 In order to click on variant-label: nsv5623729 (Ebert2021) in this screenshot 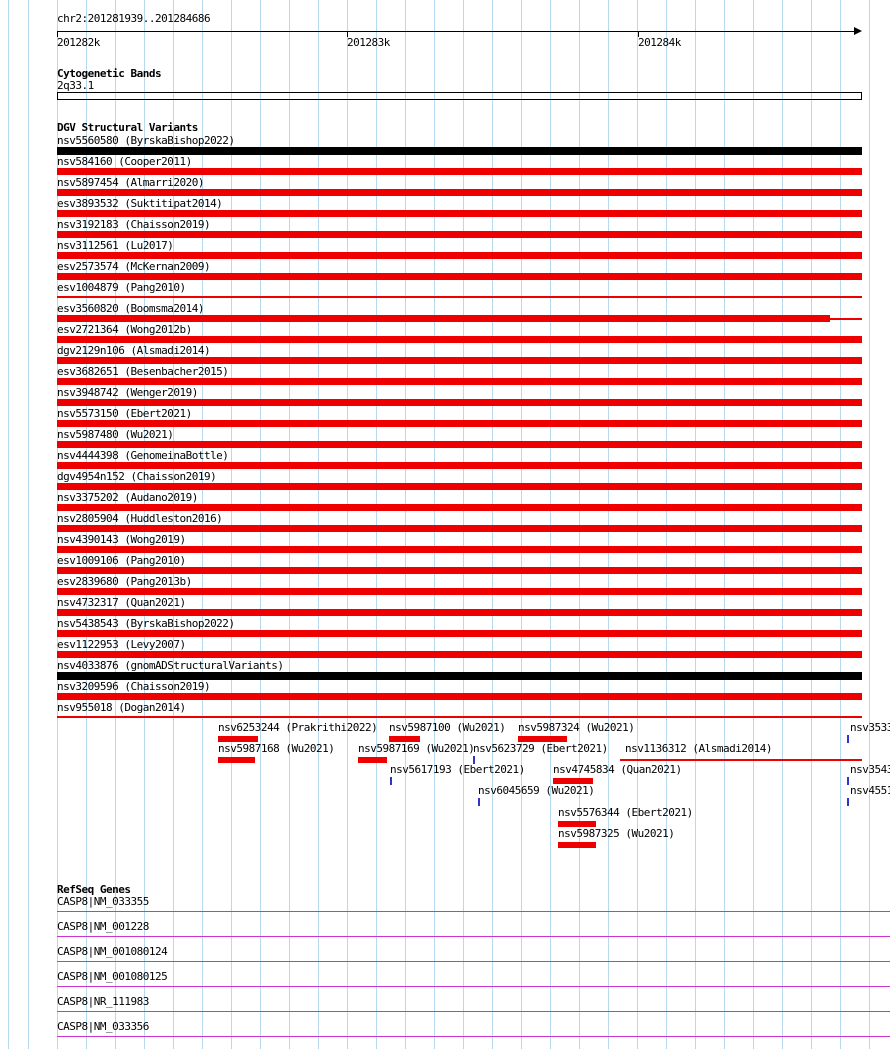, I will do `click(540, 748)`.